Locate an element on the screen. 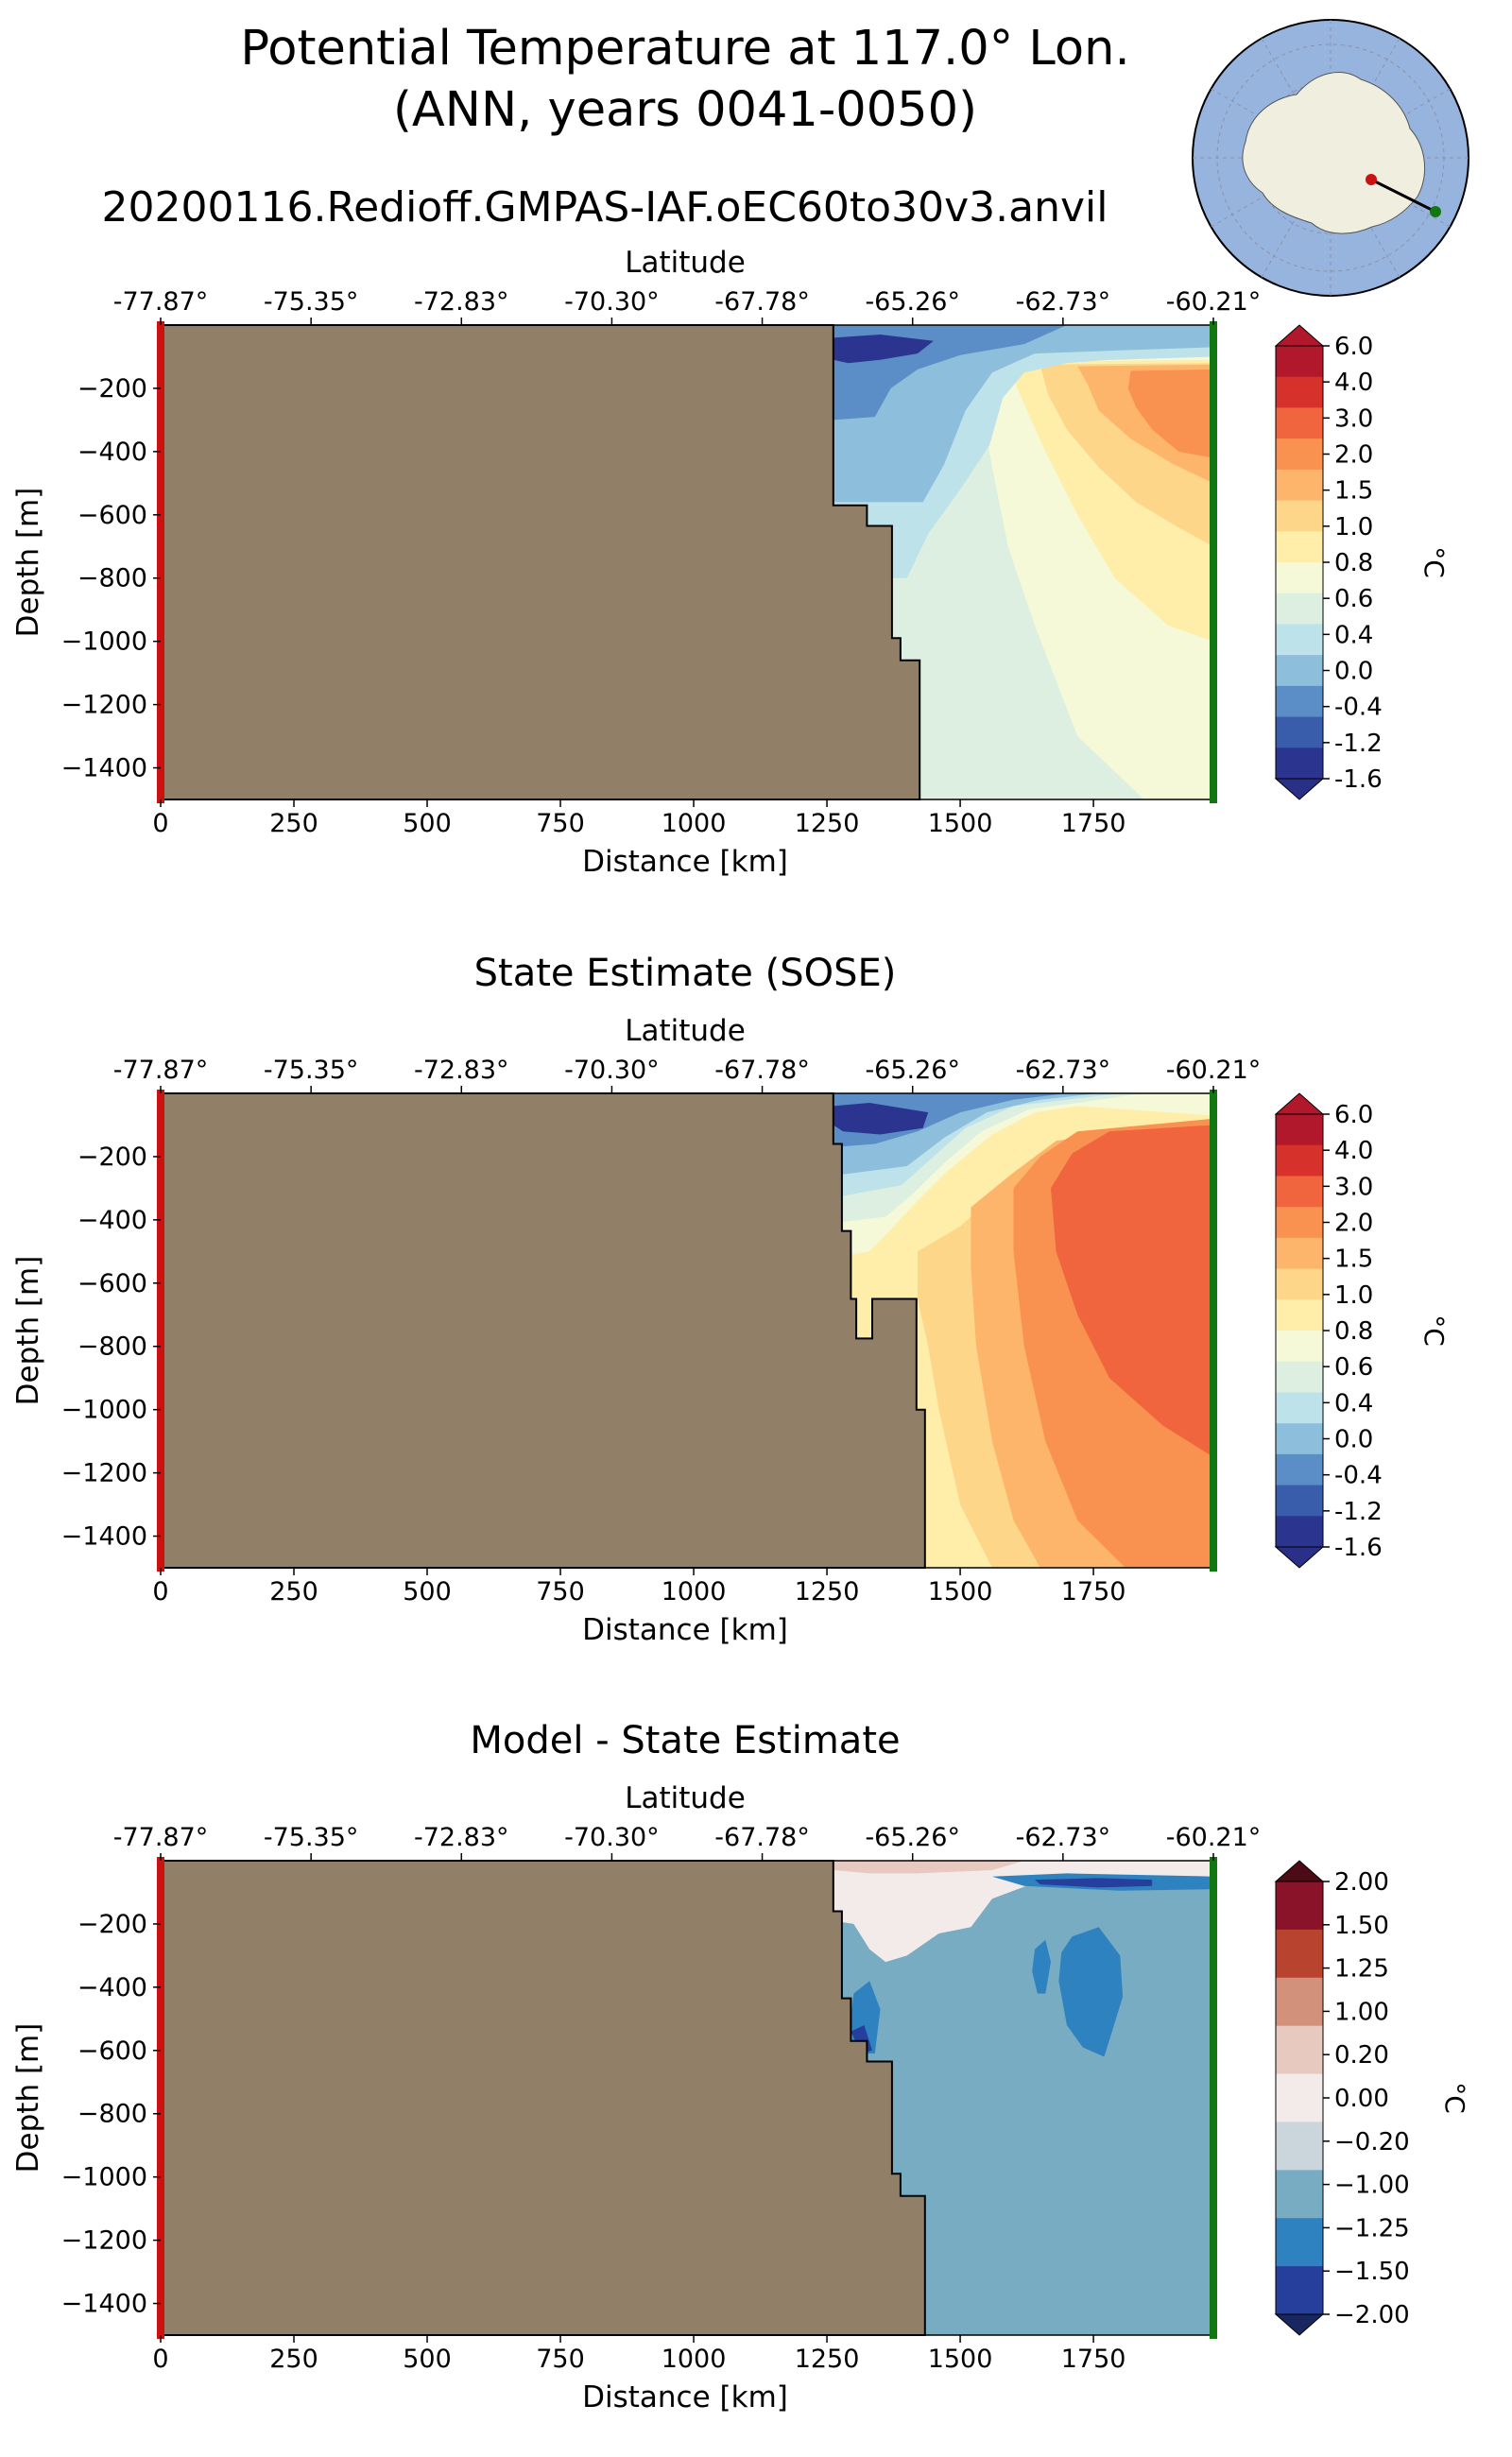  panel-0-x-tick-label-5: 1250 is located at coordinates (827, 823).